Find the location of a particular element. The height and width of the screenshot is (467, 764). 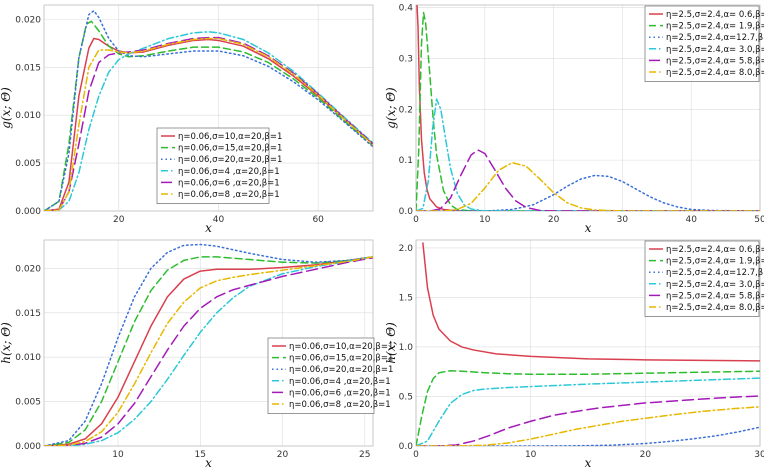

y-tick-label: 0.3 is located at coordinates (406, 59).